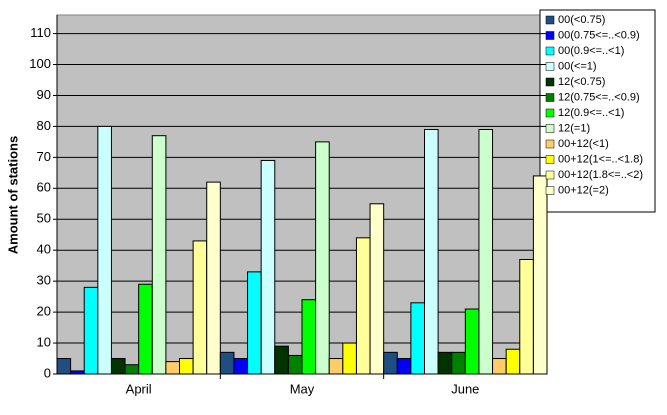 This screenshot has height=415, width=667. I want to click on y-tick-label: 30, so click(44, 280).